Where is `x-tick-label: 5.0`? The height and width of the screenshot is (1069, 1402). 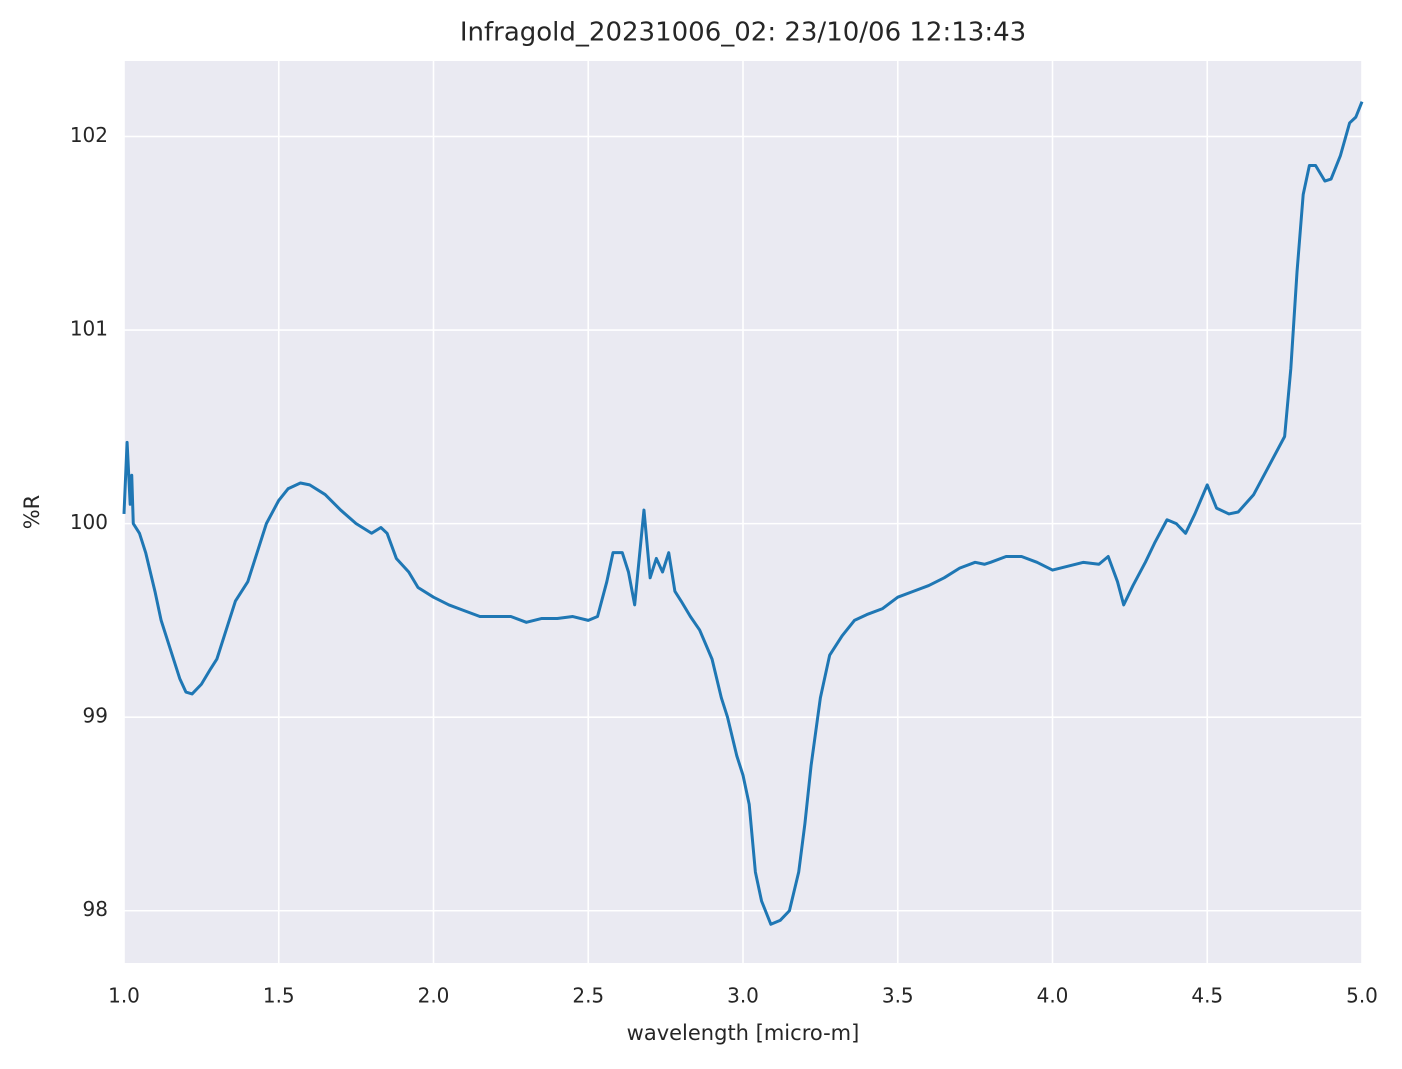 x-tick-label: 5.0 is located at coordinates (1362, 996).